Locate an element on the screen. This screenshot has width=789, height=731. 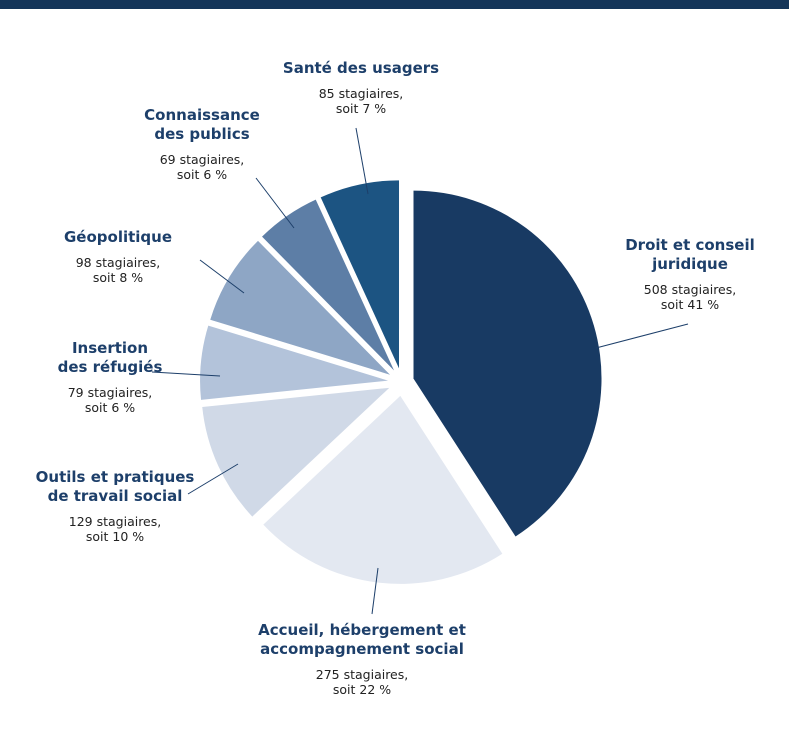
slice-value-6-line-2: soit 6 % is located at coordinates (202, 174).